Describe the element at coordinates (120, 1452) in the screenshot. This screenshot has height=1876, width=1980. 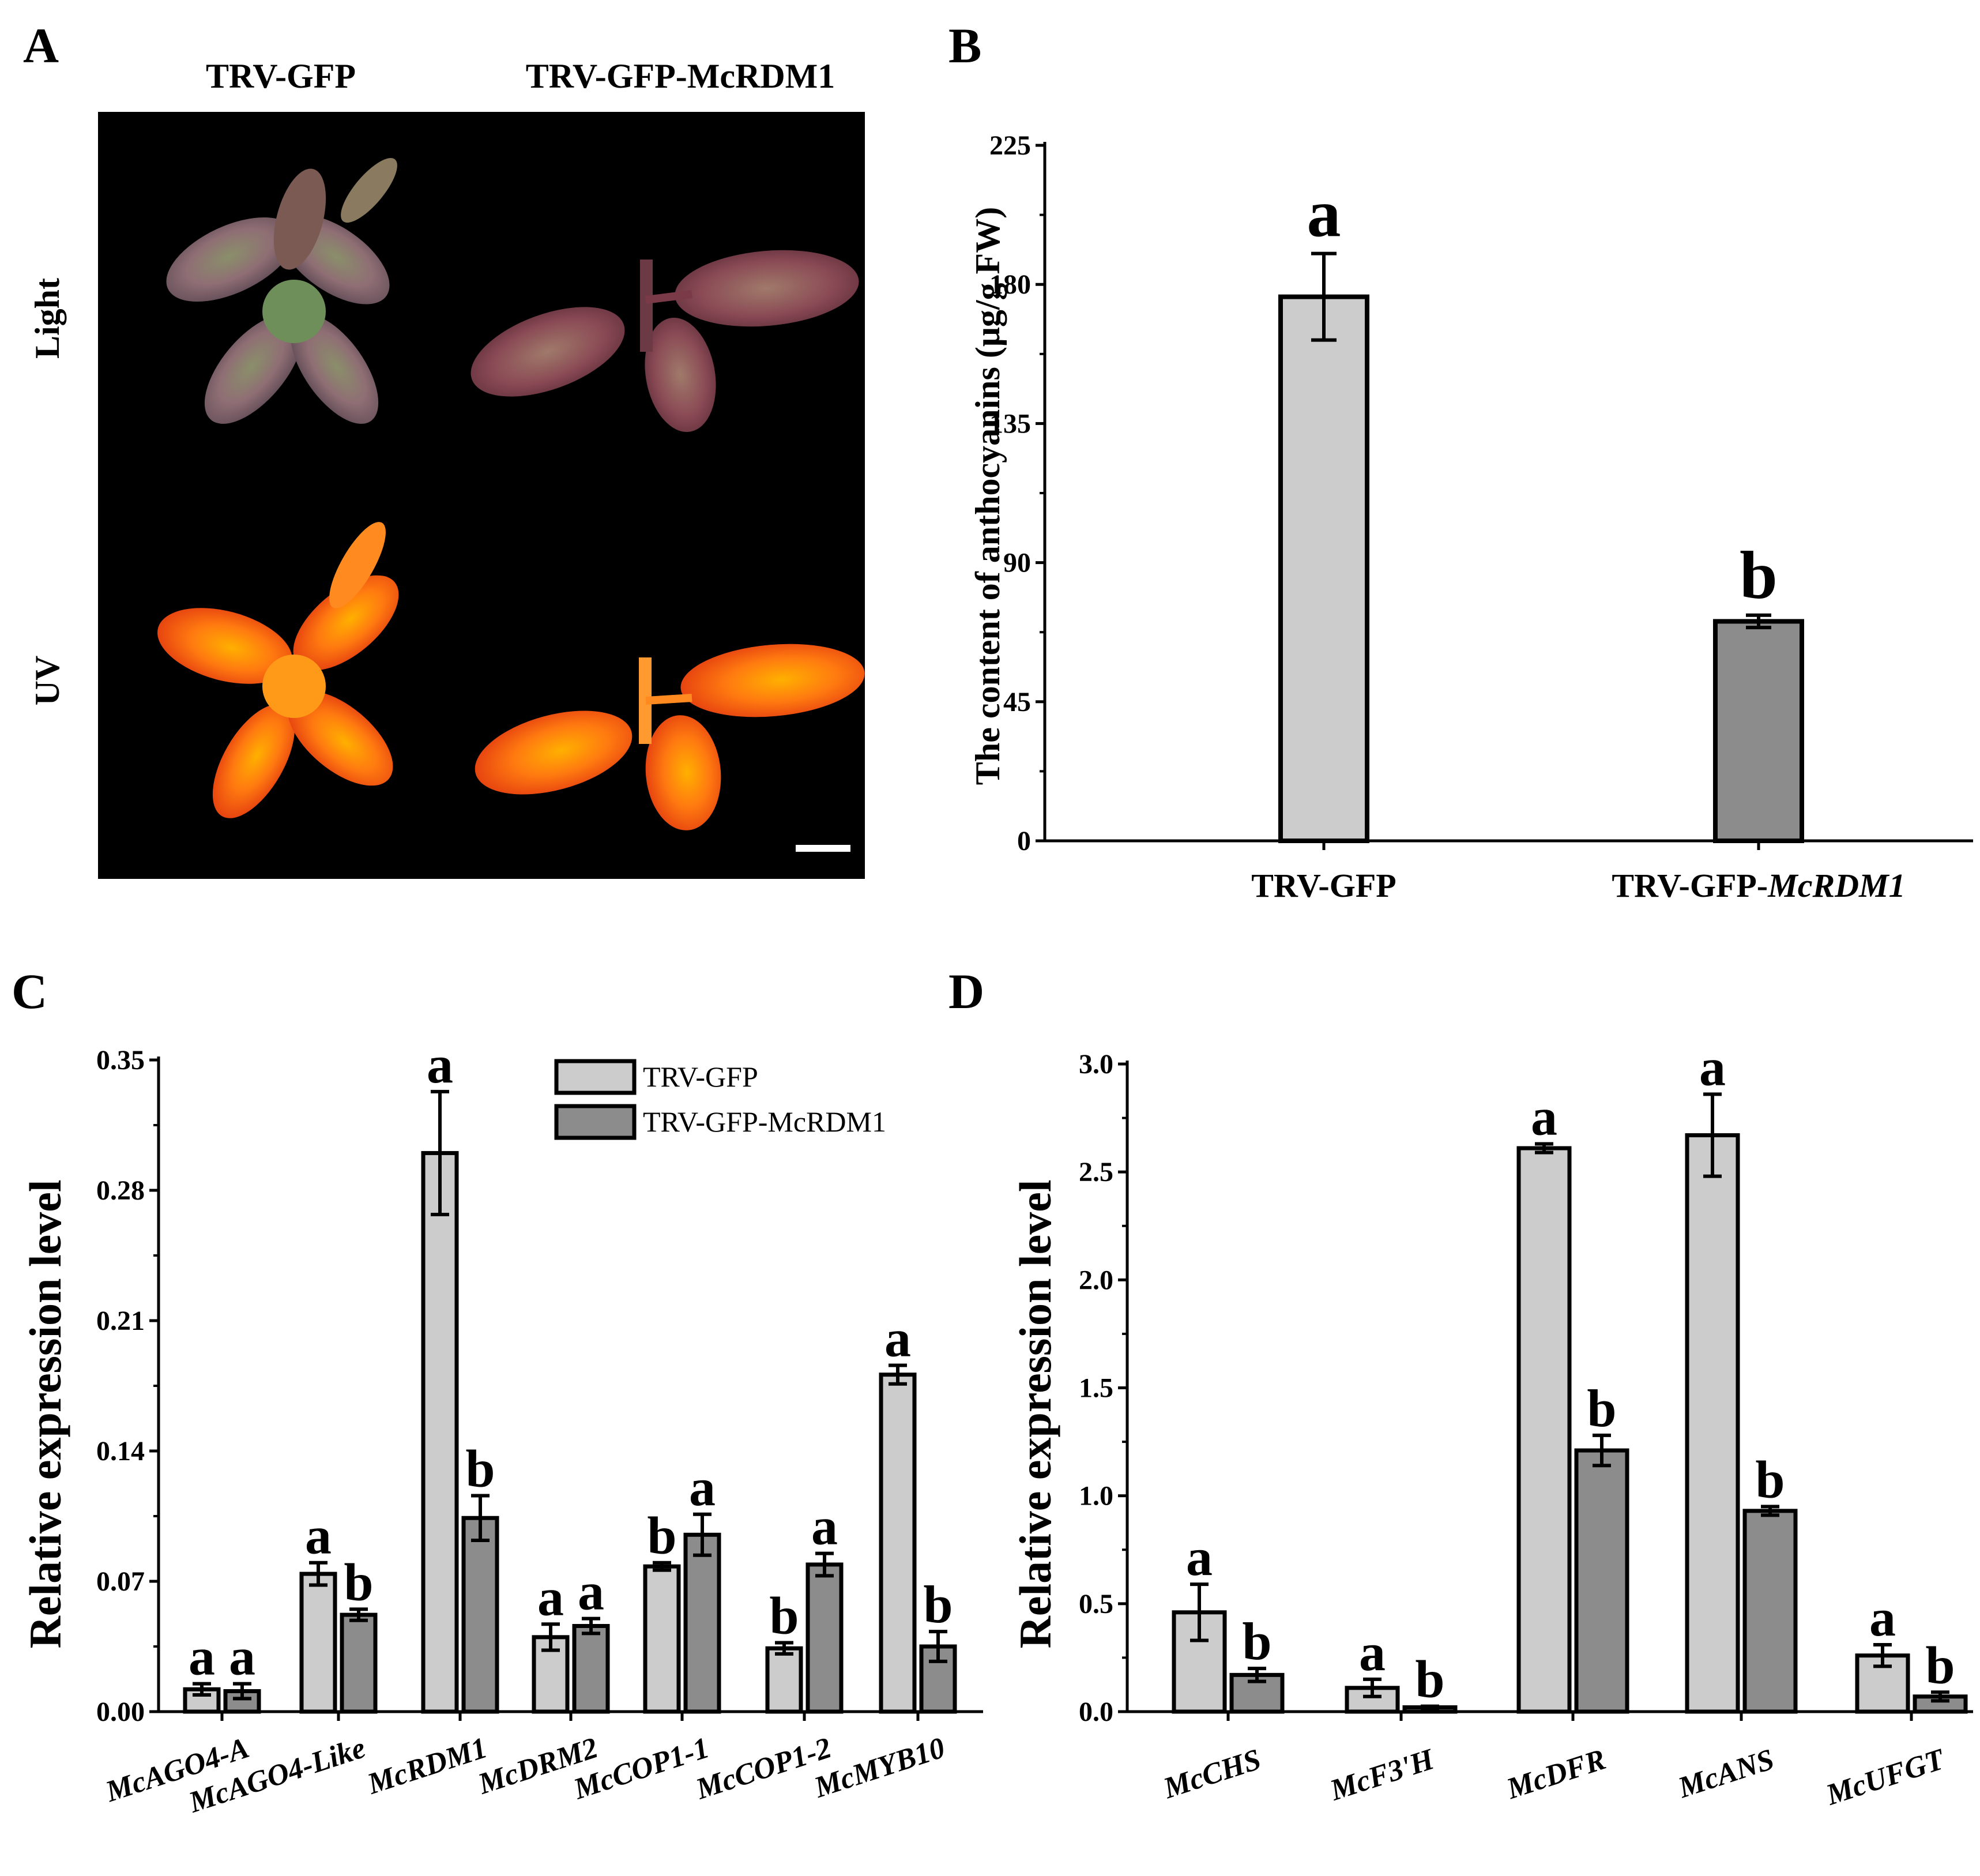
I see `panel-c-y-tick-label: 0.14` at that location.